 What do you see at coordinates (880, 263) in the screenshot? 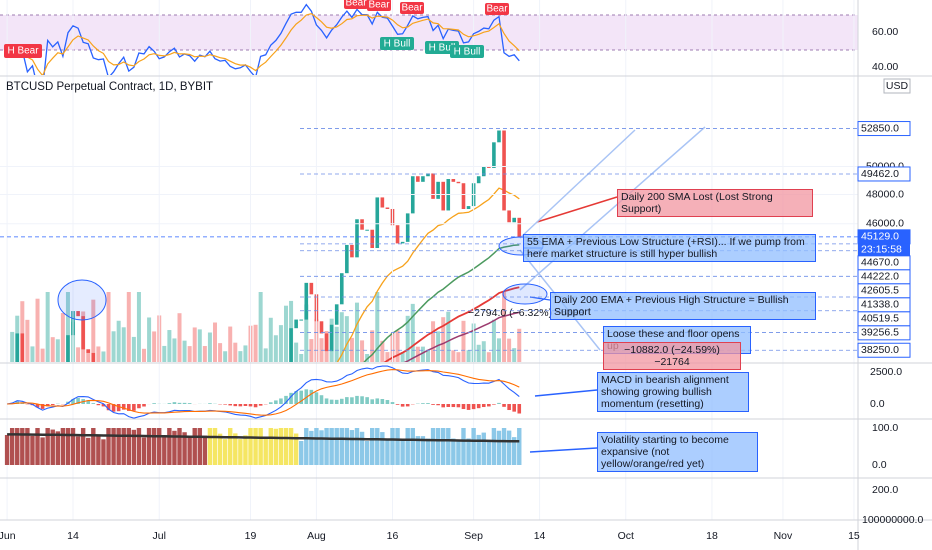
I see `price-tag: 44670.0` at bounding box center [880, 263].